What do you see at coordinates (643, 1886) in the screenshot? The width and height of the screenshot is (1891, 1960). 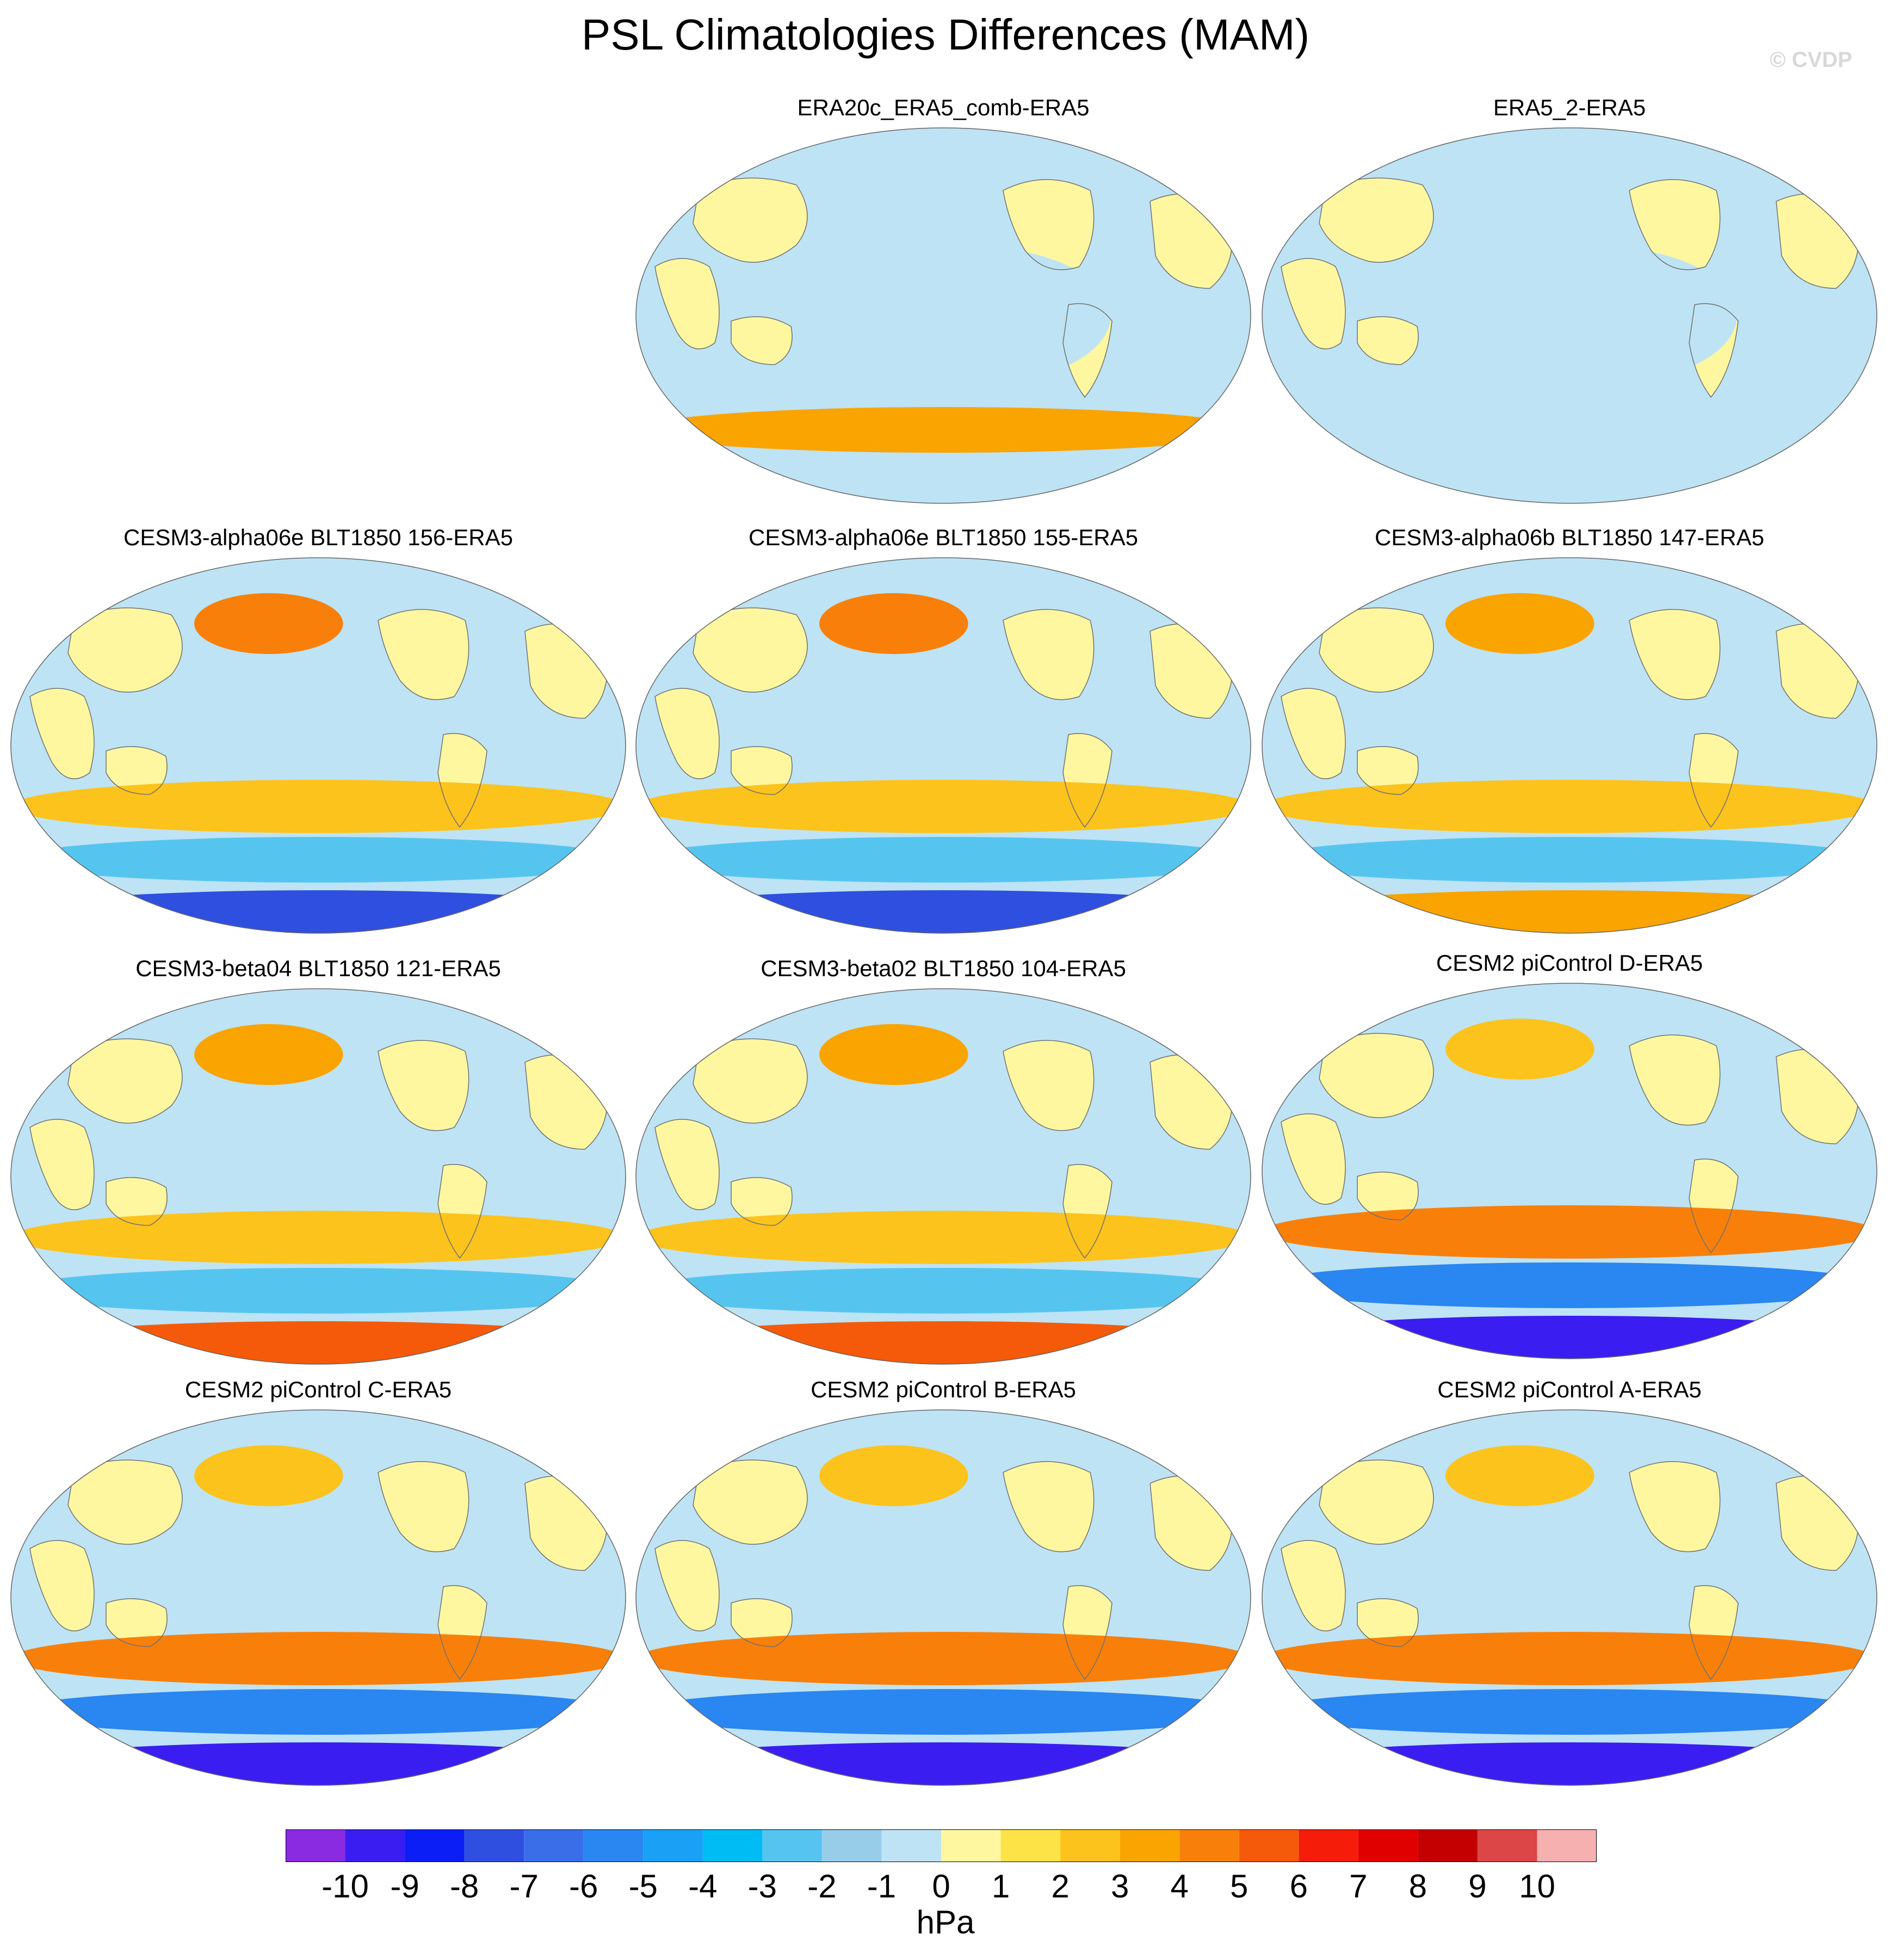 I see `colorbar-tick-label: -5` at bounding box center [643, 1886].